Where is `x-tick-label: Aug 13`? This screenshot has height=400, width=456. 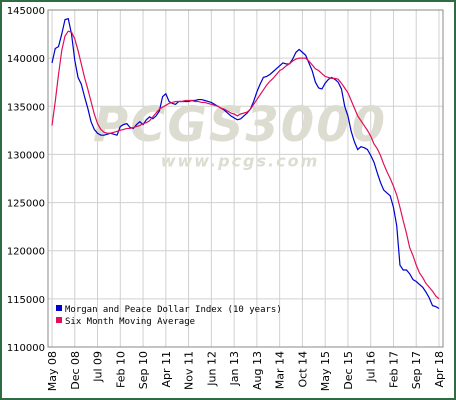
x-tick-label: Aug 13 is located at coordinates (257, 370).